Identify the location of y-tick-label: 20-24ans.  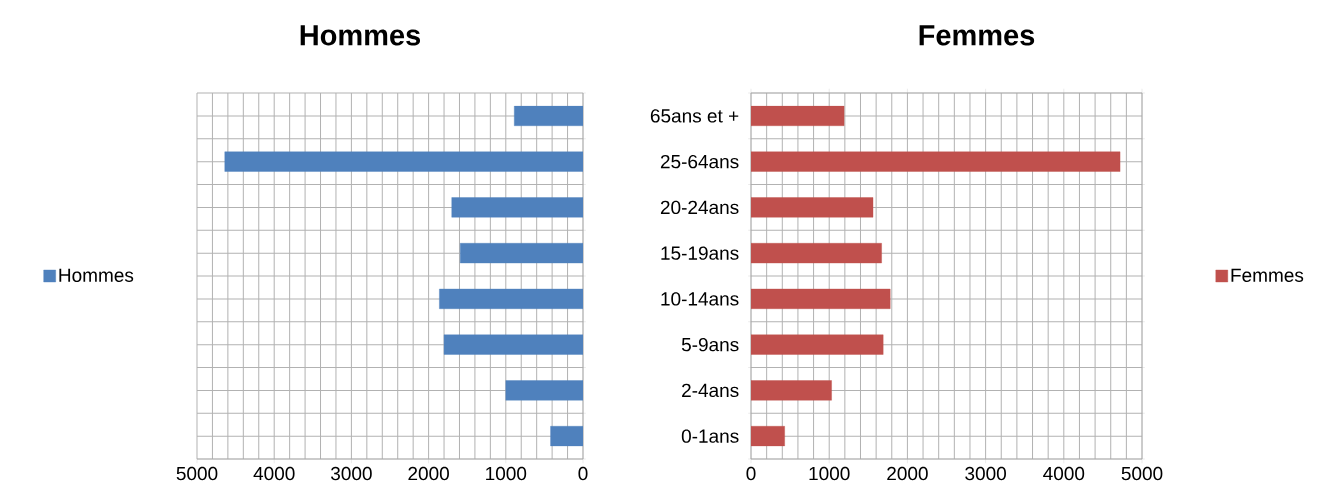
(699, 207).